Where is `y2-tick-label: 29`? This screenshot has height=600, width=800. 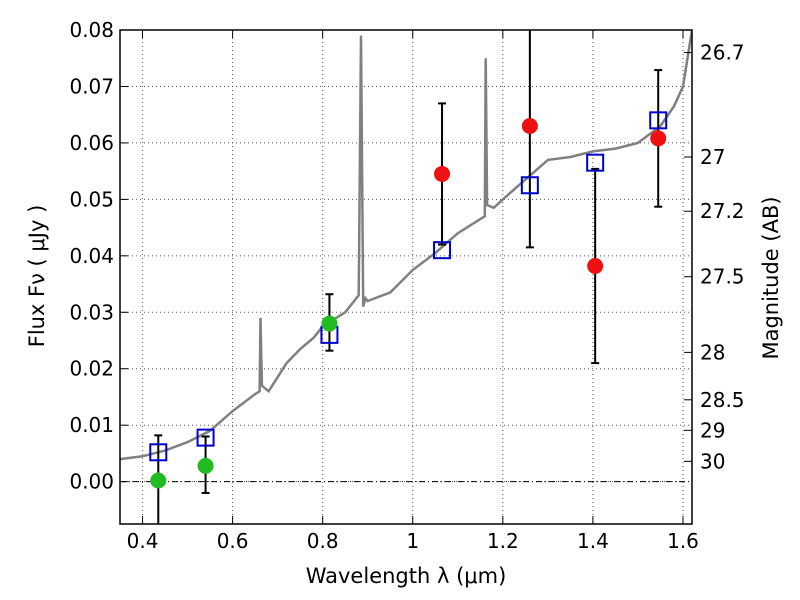 y2-tick-label: 29 is located at coordinates (712, 430).